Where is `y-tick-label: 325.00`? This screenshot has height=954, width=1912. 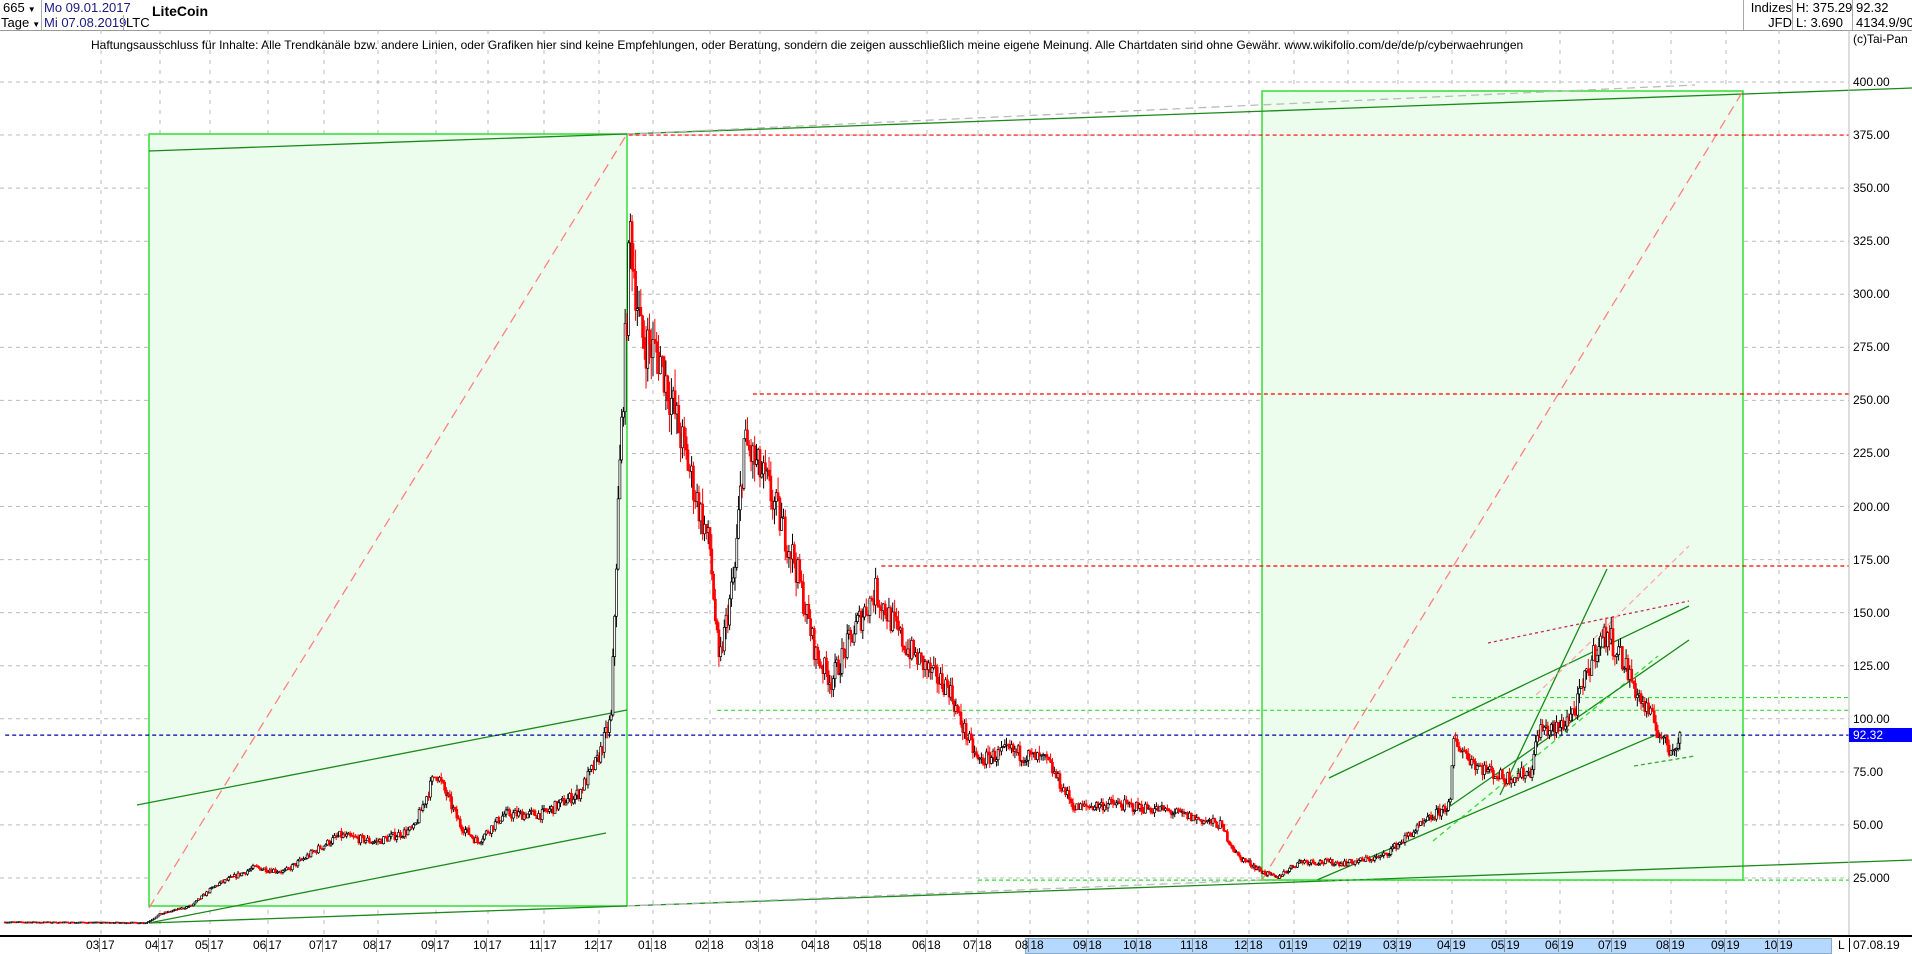 y-tick-label: 325.00 is located at coordinates (1871, 241).